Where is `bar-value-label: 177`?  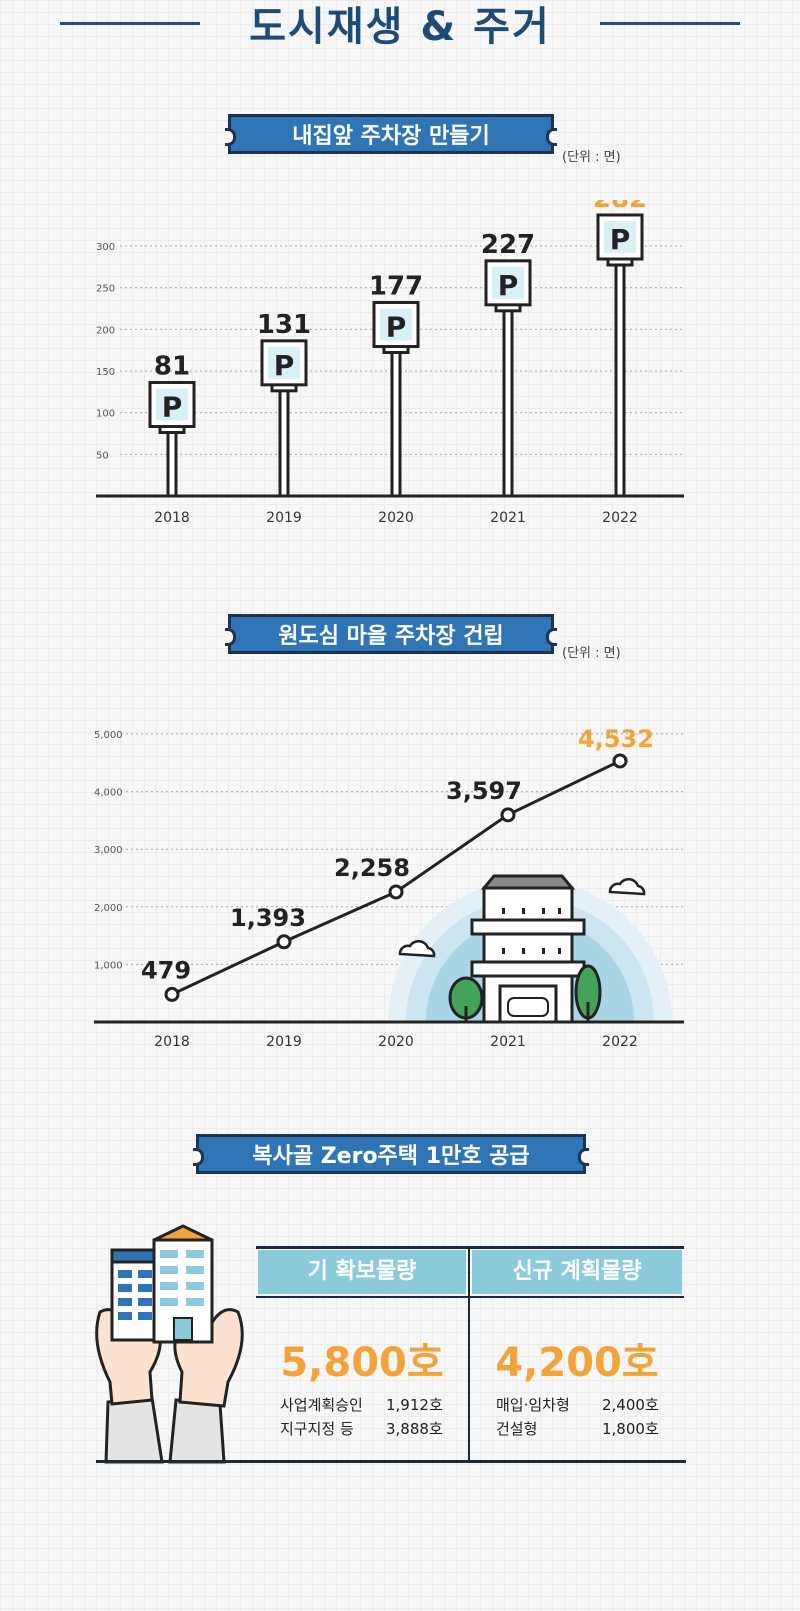
bar-value-label: 177 is located at coordinates (396, 287).